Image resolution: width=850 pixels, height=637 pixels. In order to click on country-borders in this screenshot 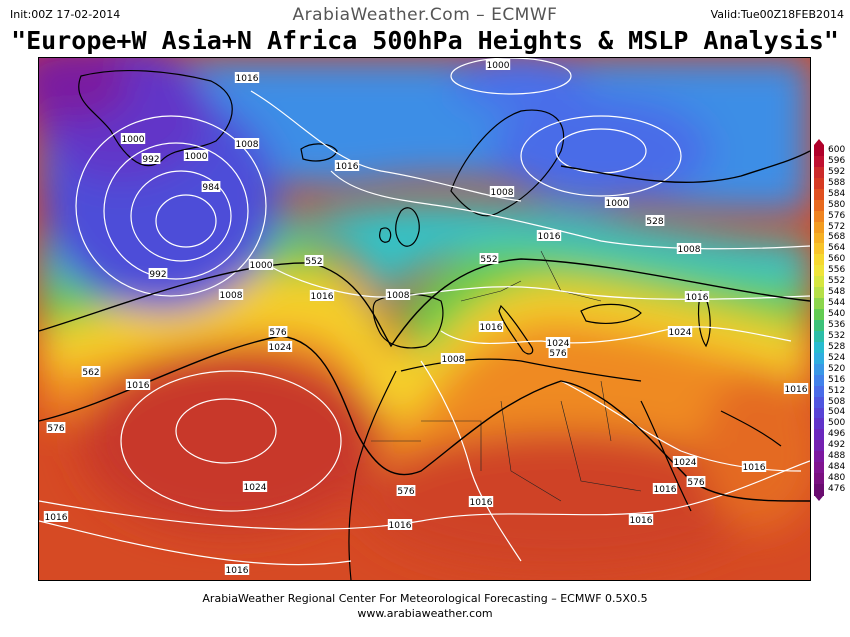, I will do `click(506, 376)`.